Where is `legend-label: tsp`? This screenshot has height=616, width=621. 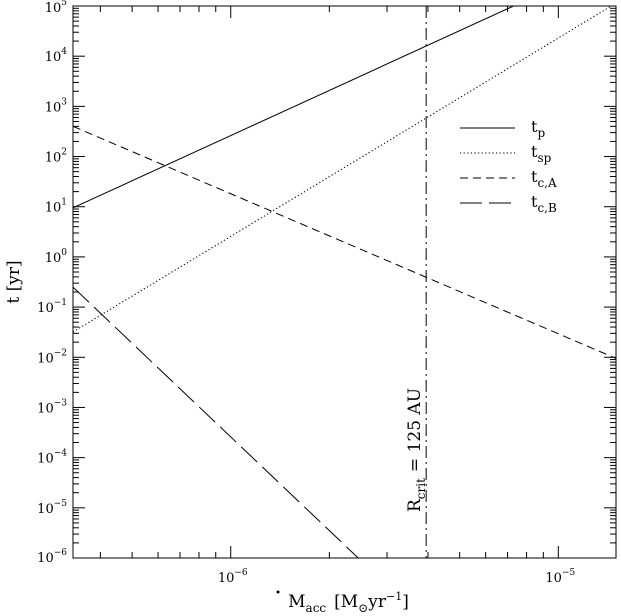 legend-label: tsp is located at coordinates (541, 153).